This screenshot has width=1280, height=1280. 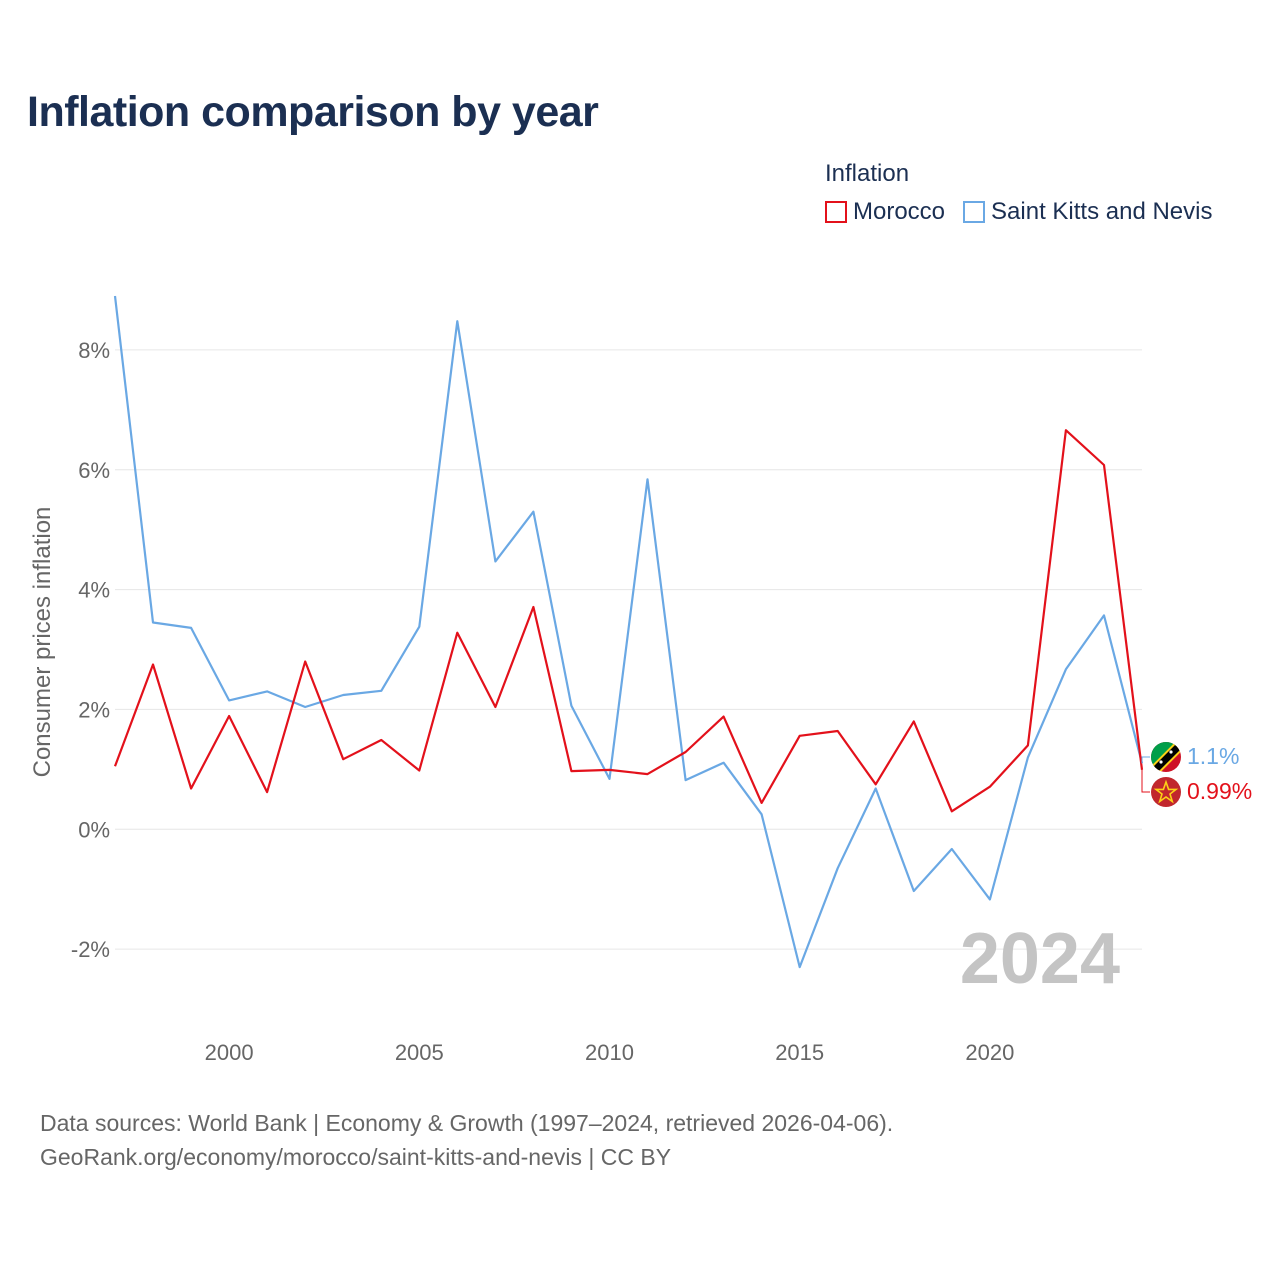 I want to click on end-label-morocco: 0.99%, so click(x=1219, y=791).